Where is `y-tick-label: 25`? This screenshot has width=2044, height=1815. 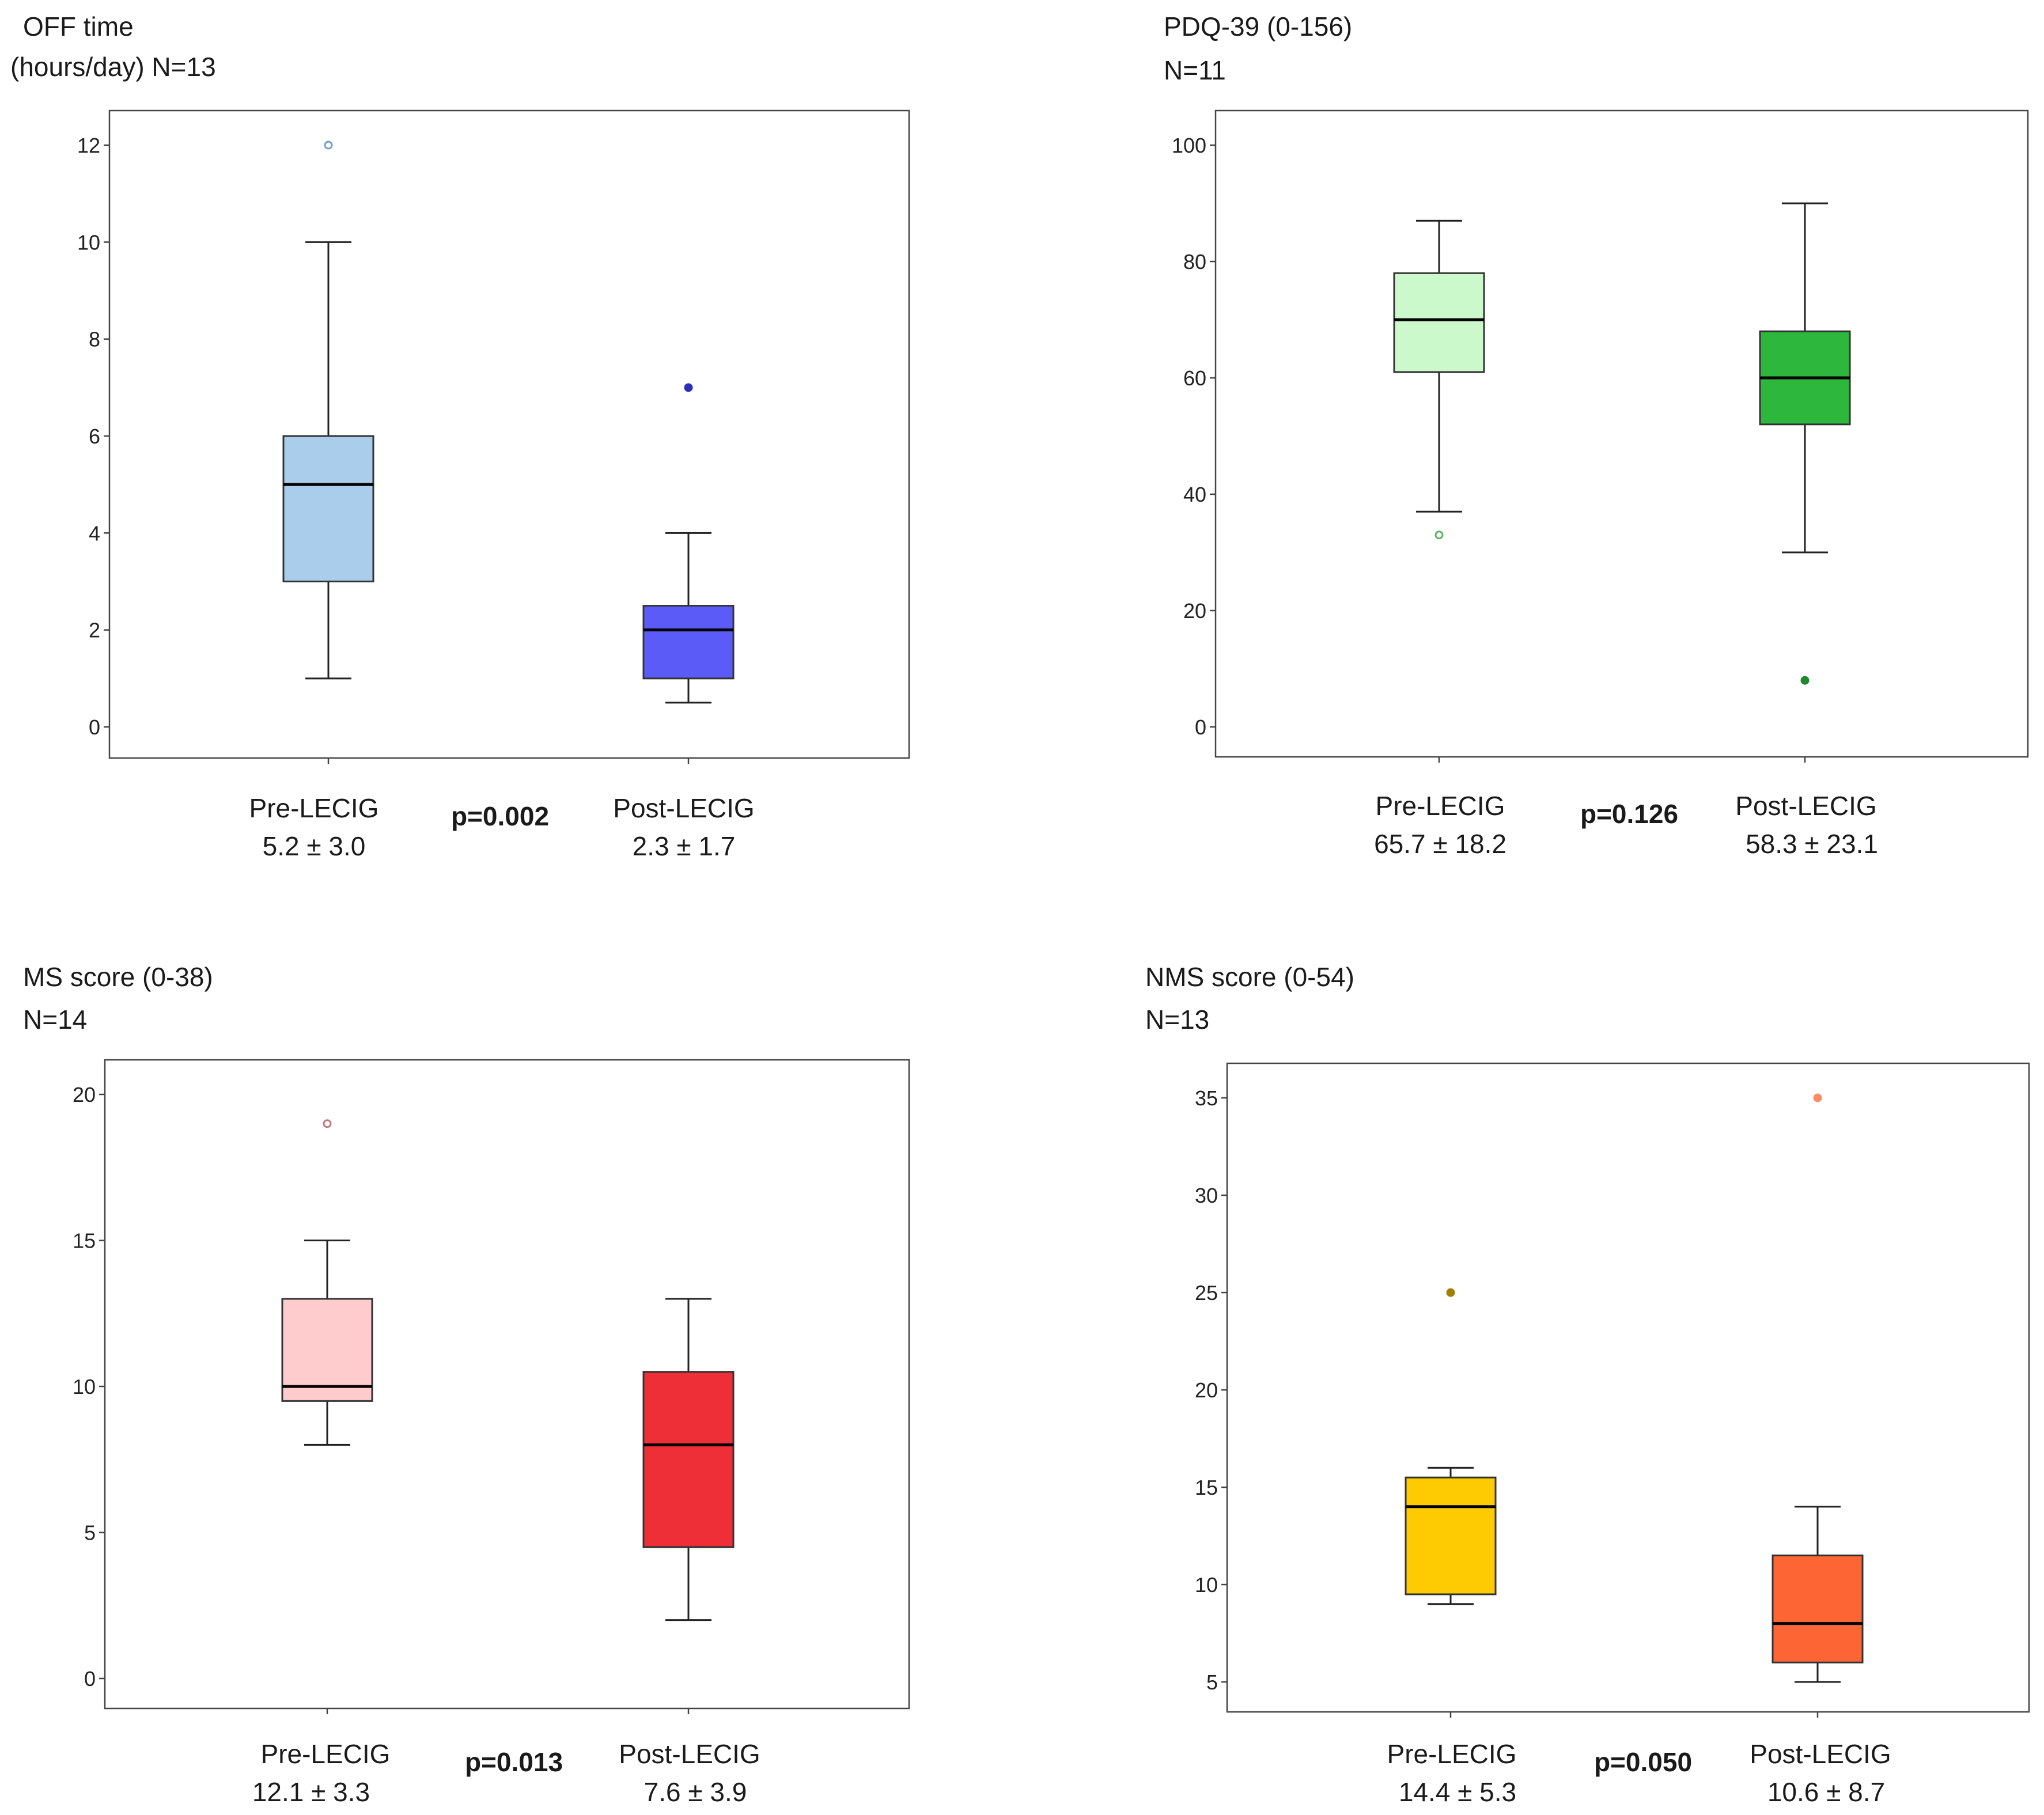
y-tick-label: 25 is located at coordinates (1206, 1293).